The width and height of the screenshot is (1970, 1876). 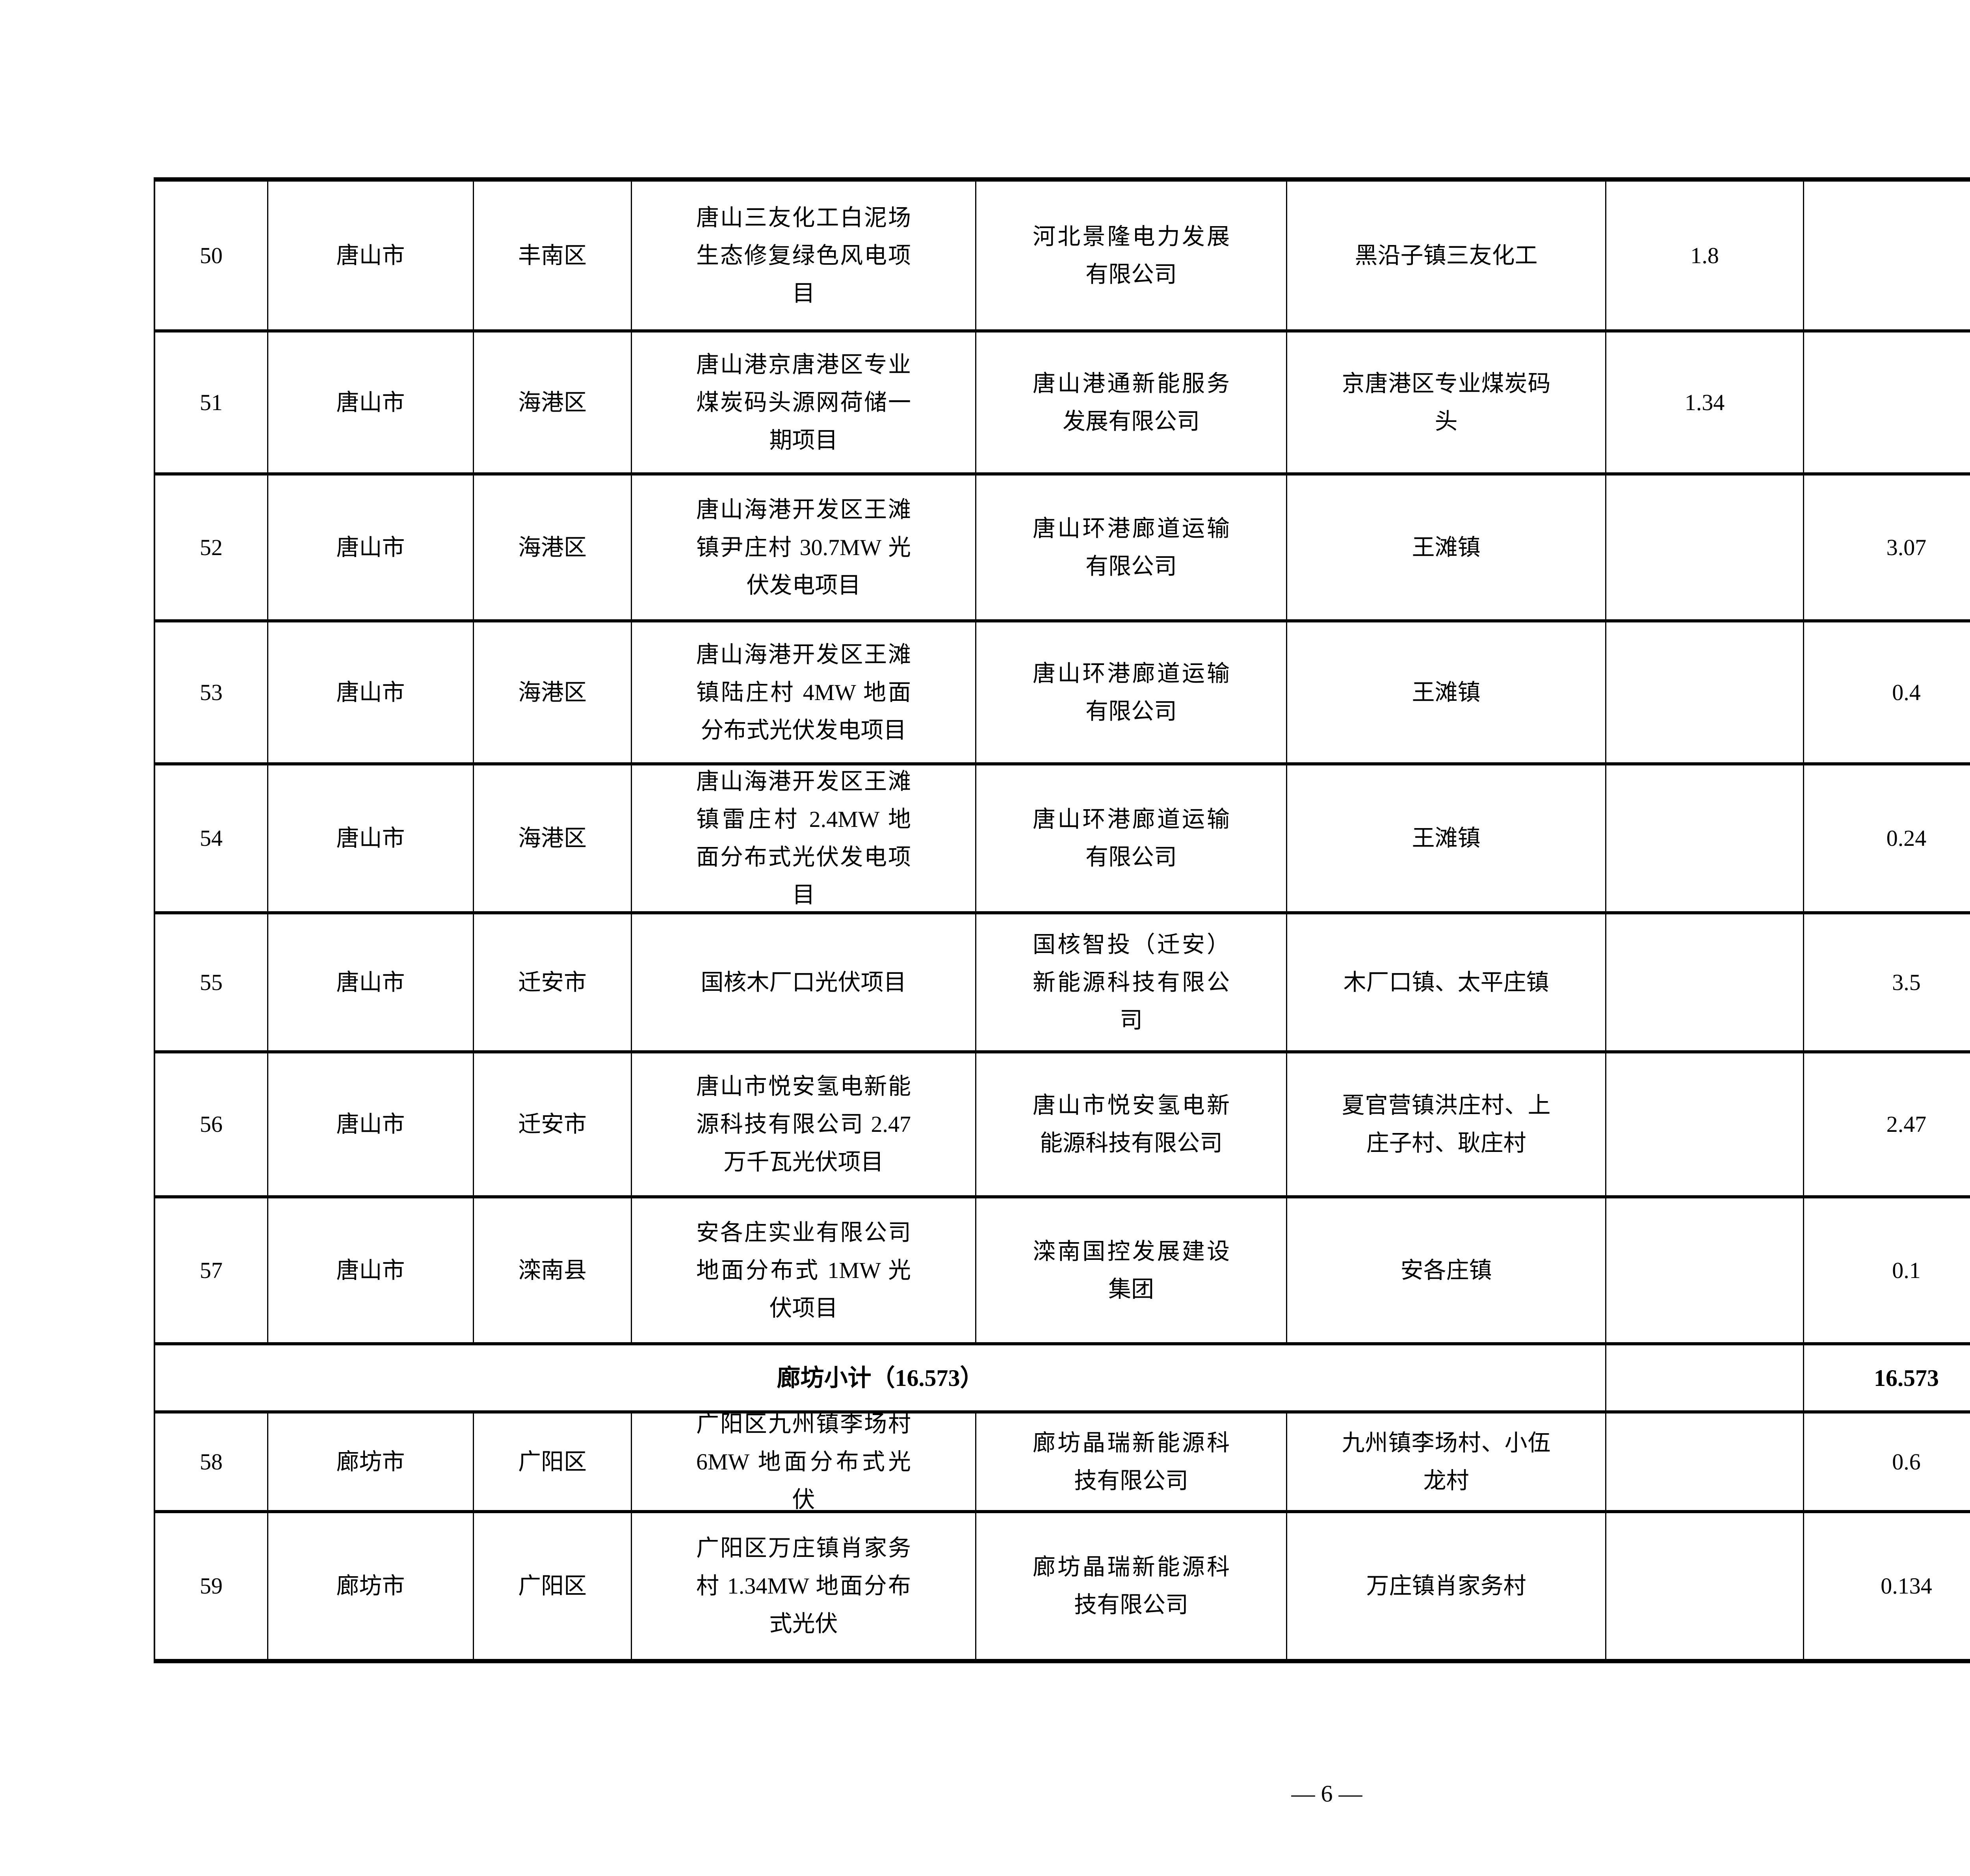 I want to click on cell-project-name: 安各庄实业有限公司地面分布式 1MW 光伏项目, so click(x=804, y=1270).